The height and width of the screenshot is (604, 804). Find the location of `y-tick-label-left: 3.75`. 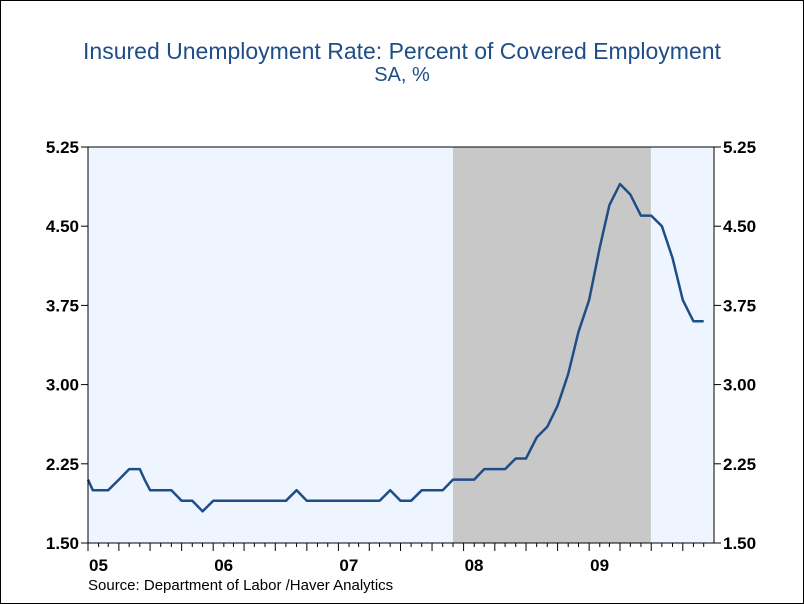

y-tick-label-left: 3.75 is located at coordinates (62, 305).